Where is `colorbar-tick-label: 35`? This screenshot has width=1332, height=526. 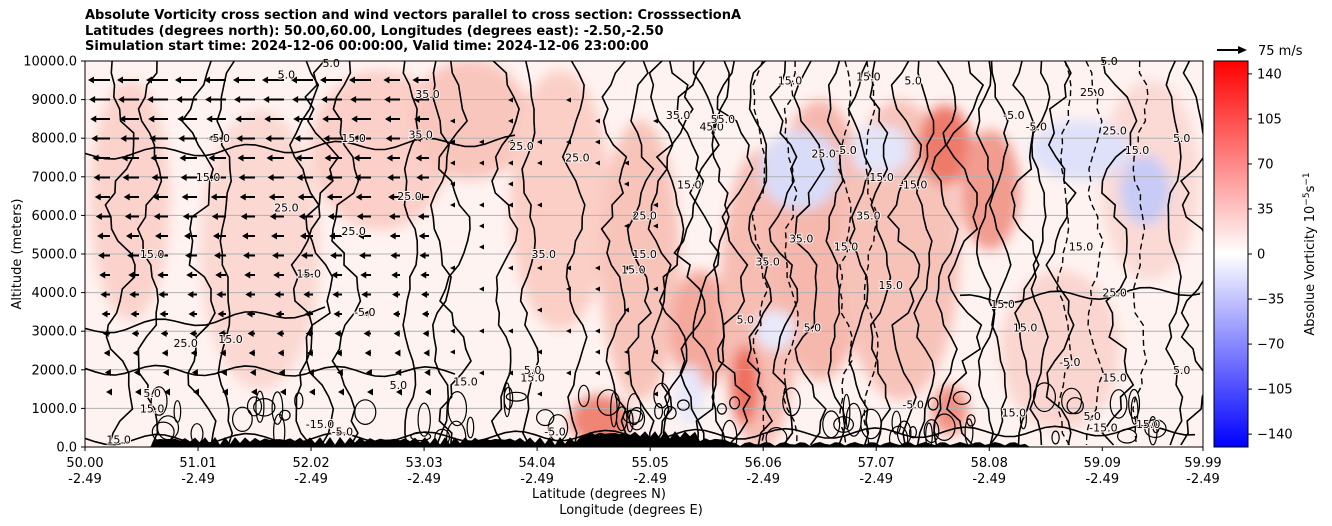 colorbar-tick-label: 35 is located at coordinates (1265, 209).